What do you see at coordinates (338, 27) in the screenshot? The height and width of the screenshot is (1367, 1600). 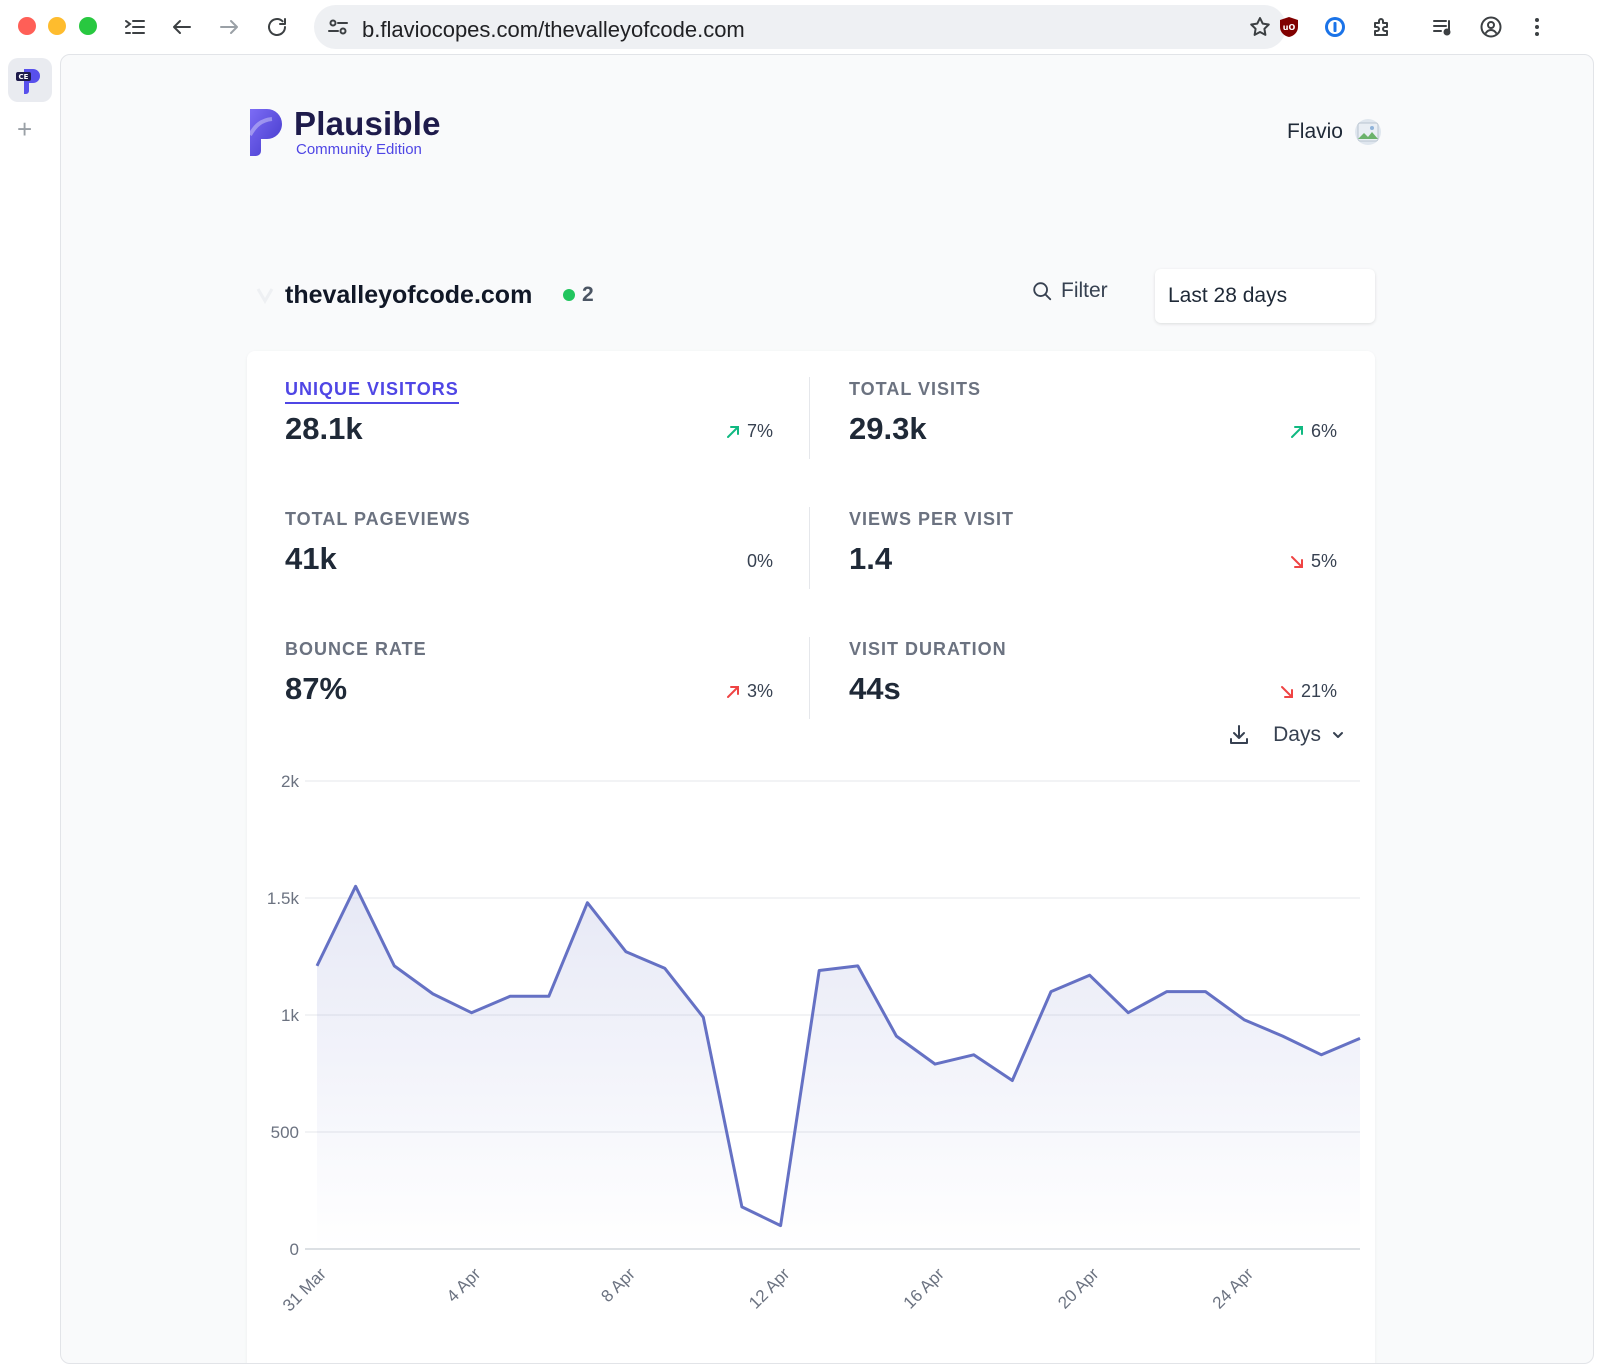 I see `site-settings-icon` at bounding box center [338, 27].